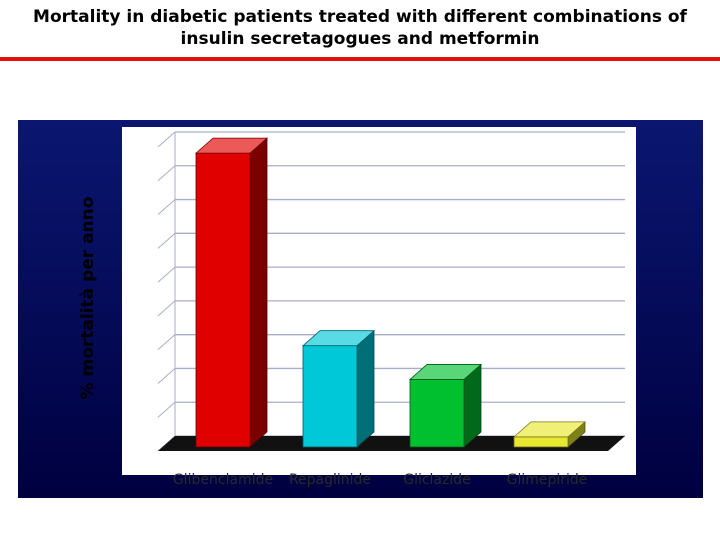 Image resolution: width=720 pixels, height=540 pixels. I want to click on title-divider, so click(360, 59).